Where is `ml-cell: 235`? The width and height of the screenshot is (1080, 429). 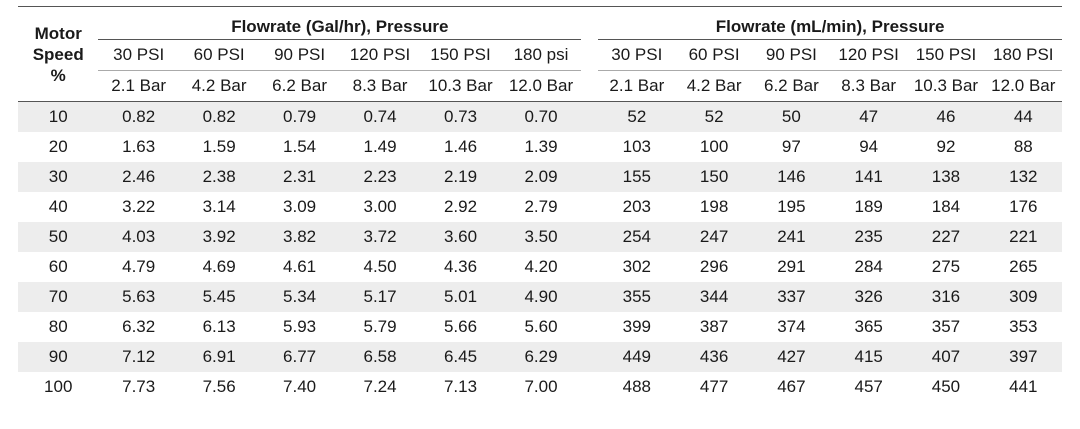
ml-cell: 235 is located at coordinates (869, 237).